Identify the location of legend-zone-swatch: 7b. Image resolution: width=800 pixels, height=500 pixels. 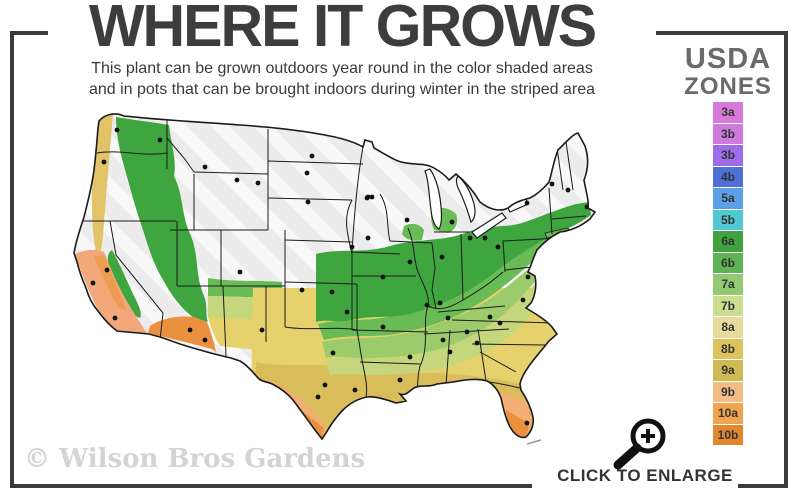
(728, 305).